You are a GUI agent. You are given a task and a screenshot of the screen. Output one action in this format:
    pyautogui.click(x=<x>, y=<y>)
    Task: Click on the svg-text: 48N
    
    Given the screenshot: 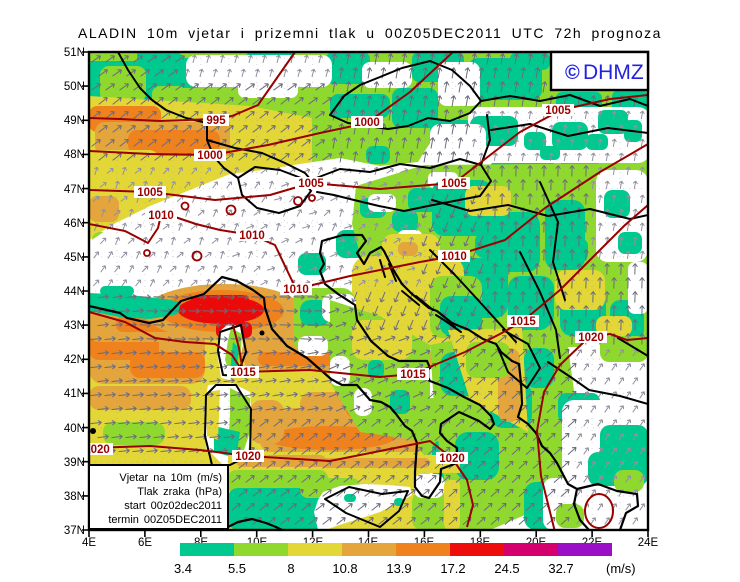 What is the action you would take?
    pyautogui.click(x=74, y=155)
    